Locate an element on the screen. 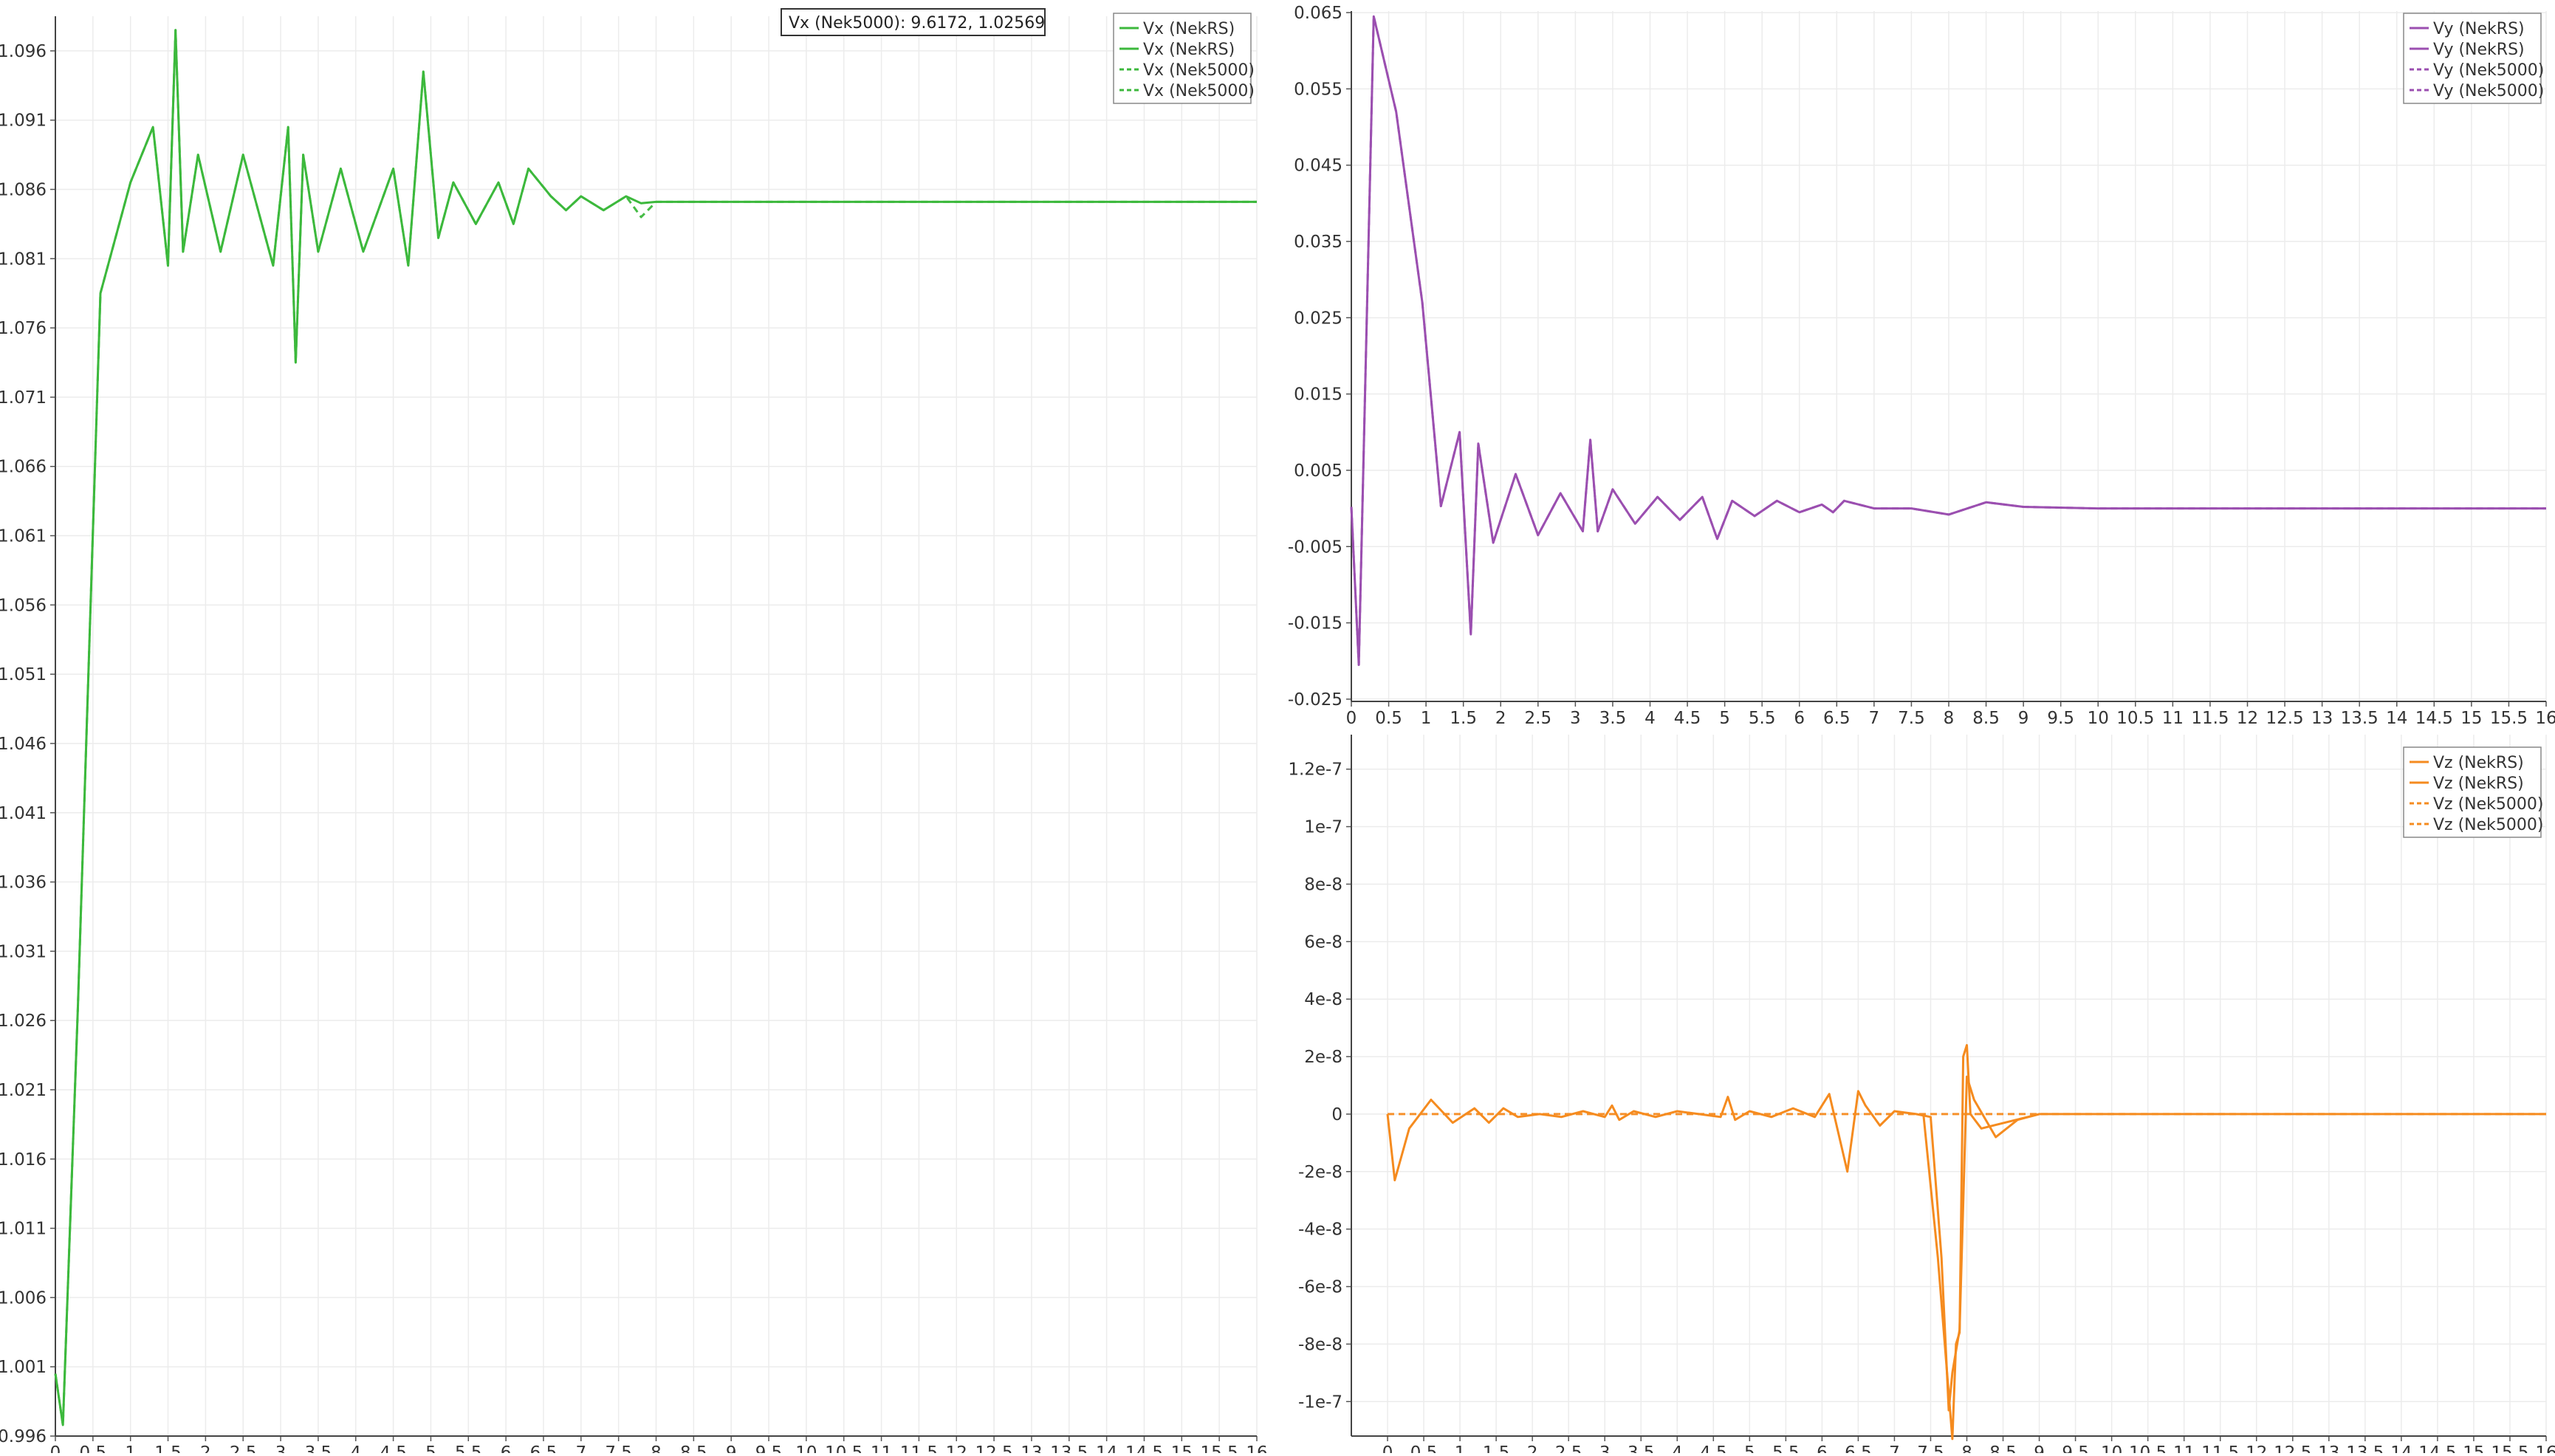 This screenshot has height=1456, width=2555. vx-x-tick-label: 5 is located at coordinates (430, 1448).